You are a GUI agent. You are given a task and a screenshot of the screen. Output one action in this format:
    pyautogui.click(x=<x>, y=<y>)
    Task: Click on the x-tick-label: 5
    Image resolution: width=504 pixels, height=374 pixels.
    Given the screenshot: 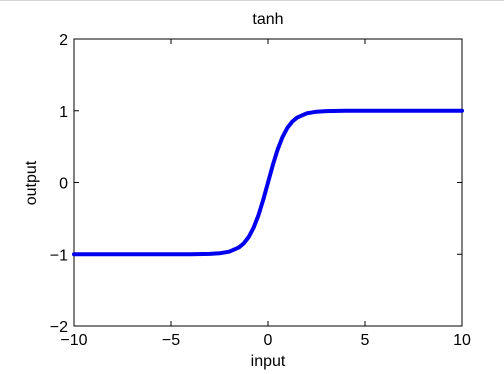 What is the action you would take?
    pyautogui.click(x=365, y=340)
    